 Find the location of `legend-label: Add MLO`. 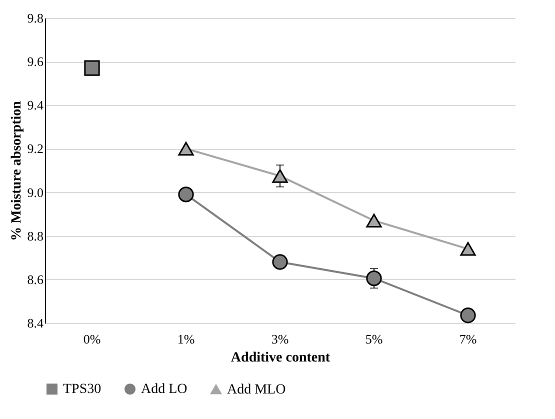

legend-label: Add MLO is located at coordinates (256, 390).